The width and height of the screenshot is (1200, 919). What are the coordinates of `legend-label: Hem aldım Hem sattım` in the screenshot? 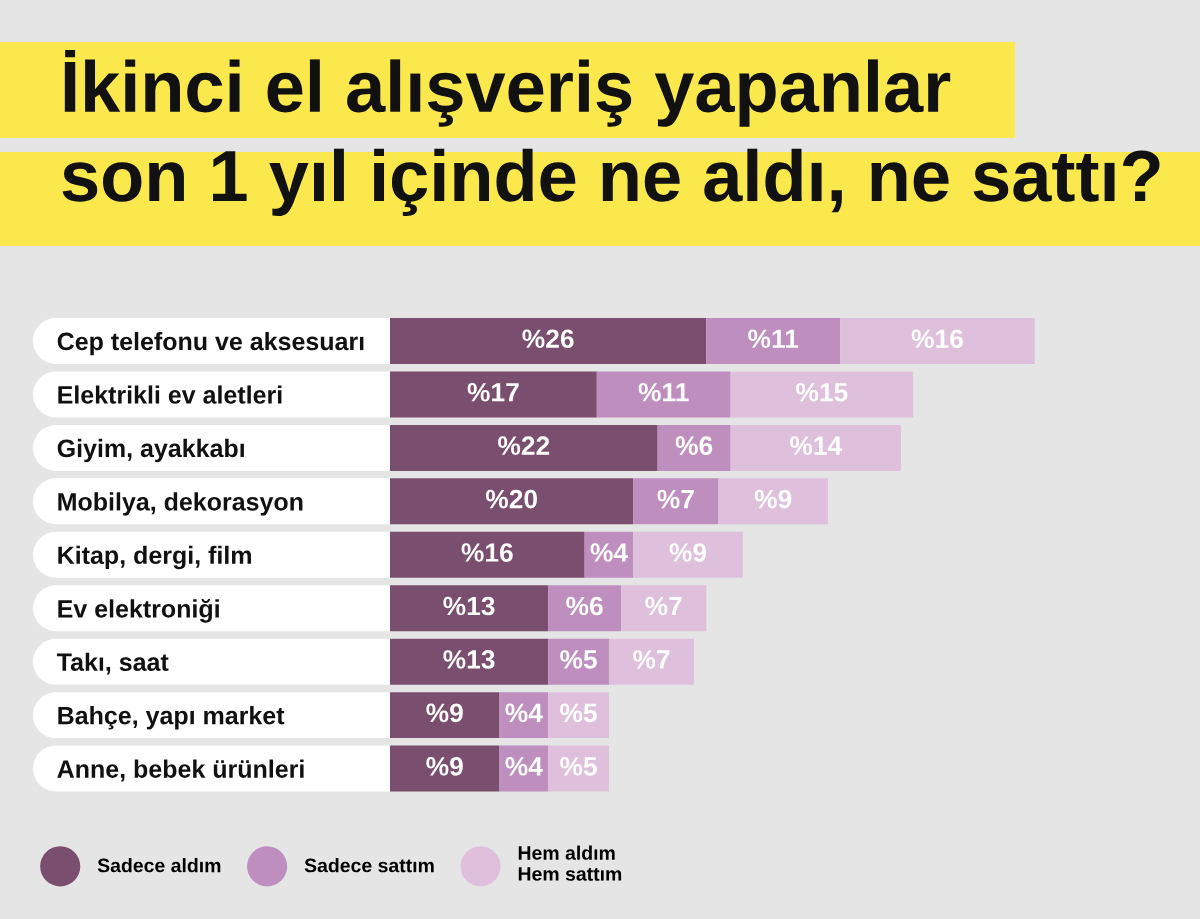 It's located at (570, 863).